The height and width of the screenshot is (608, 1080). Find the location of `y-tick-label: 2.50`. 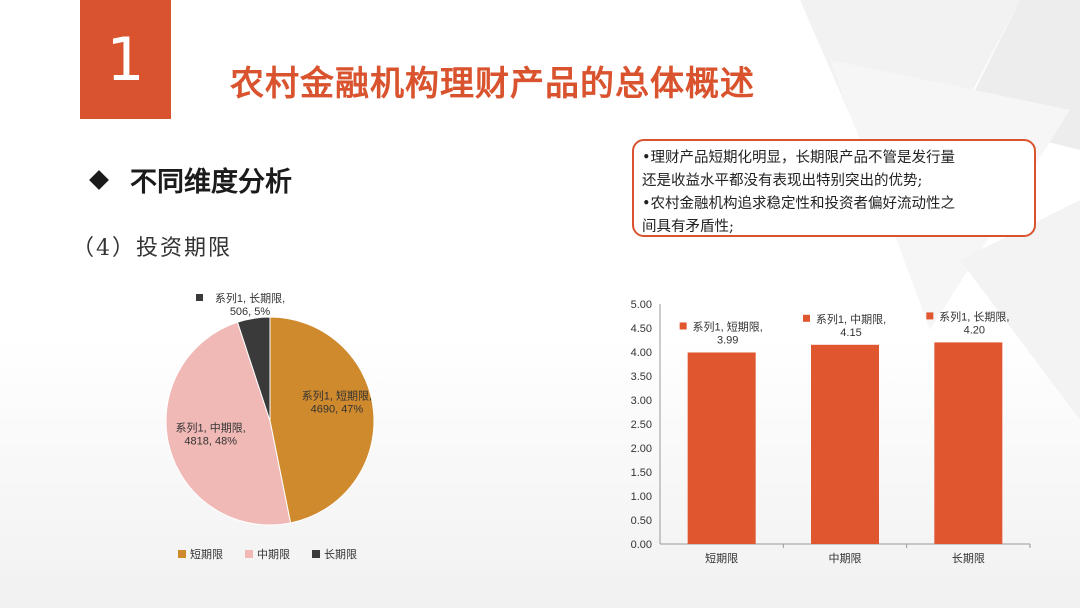

y-tick-label: 2.50 is located at coordinates (641, 425).